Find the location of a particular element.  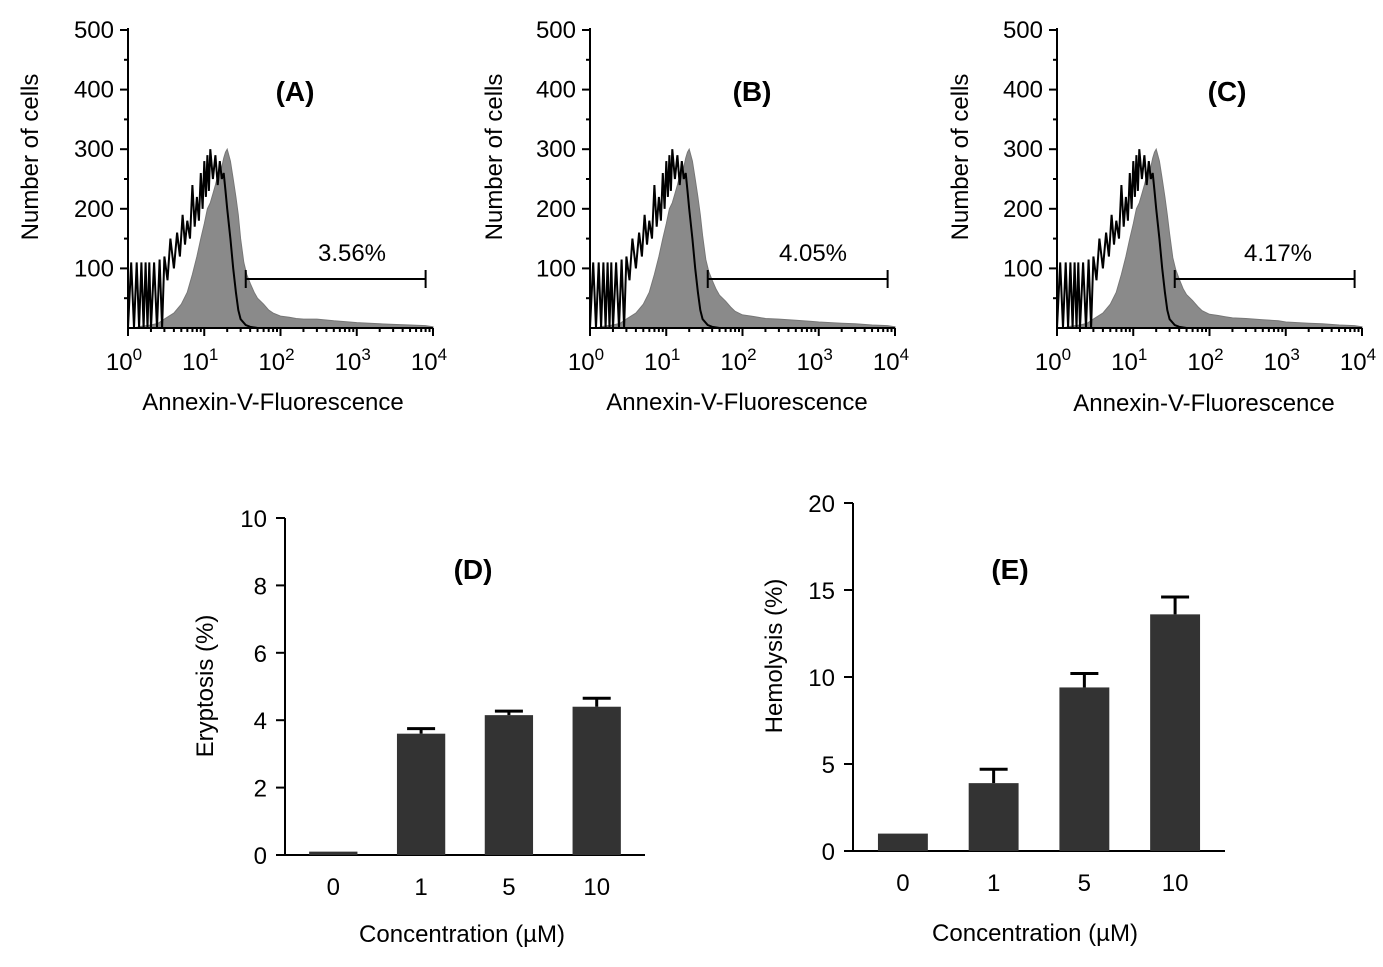

gate-percentage-label: 3.56% is located at coordinates (352, 253).